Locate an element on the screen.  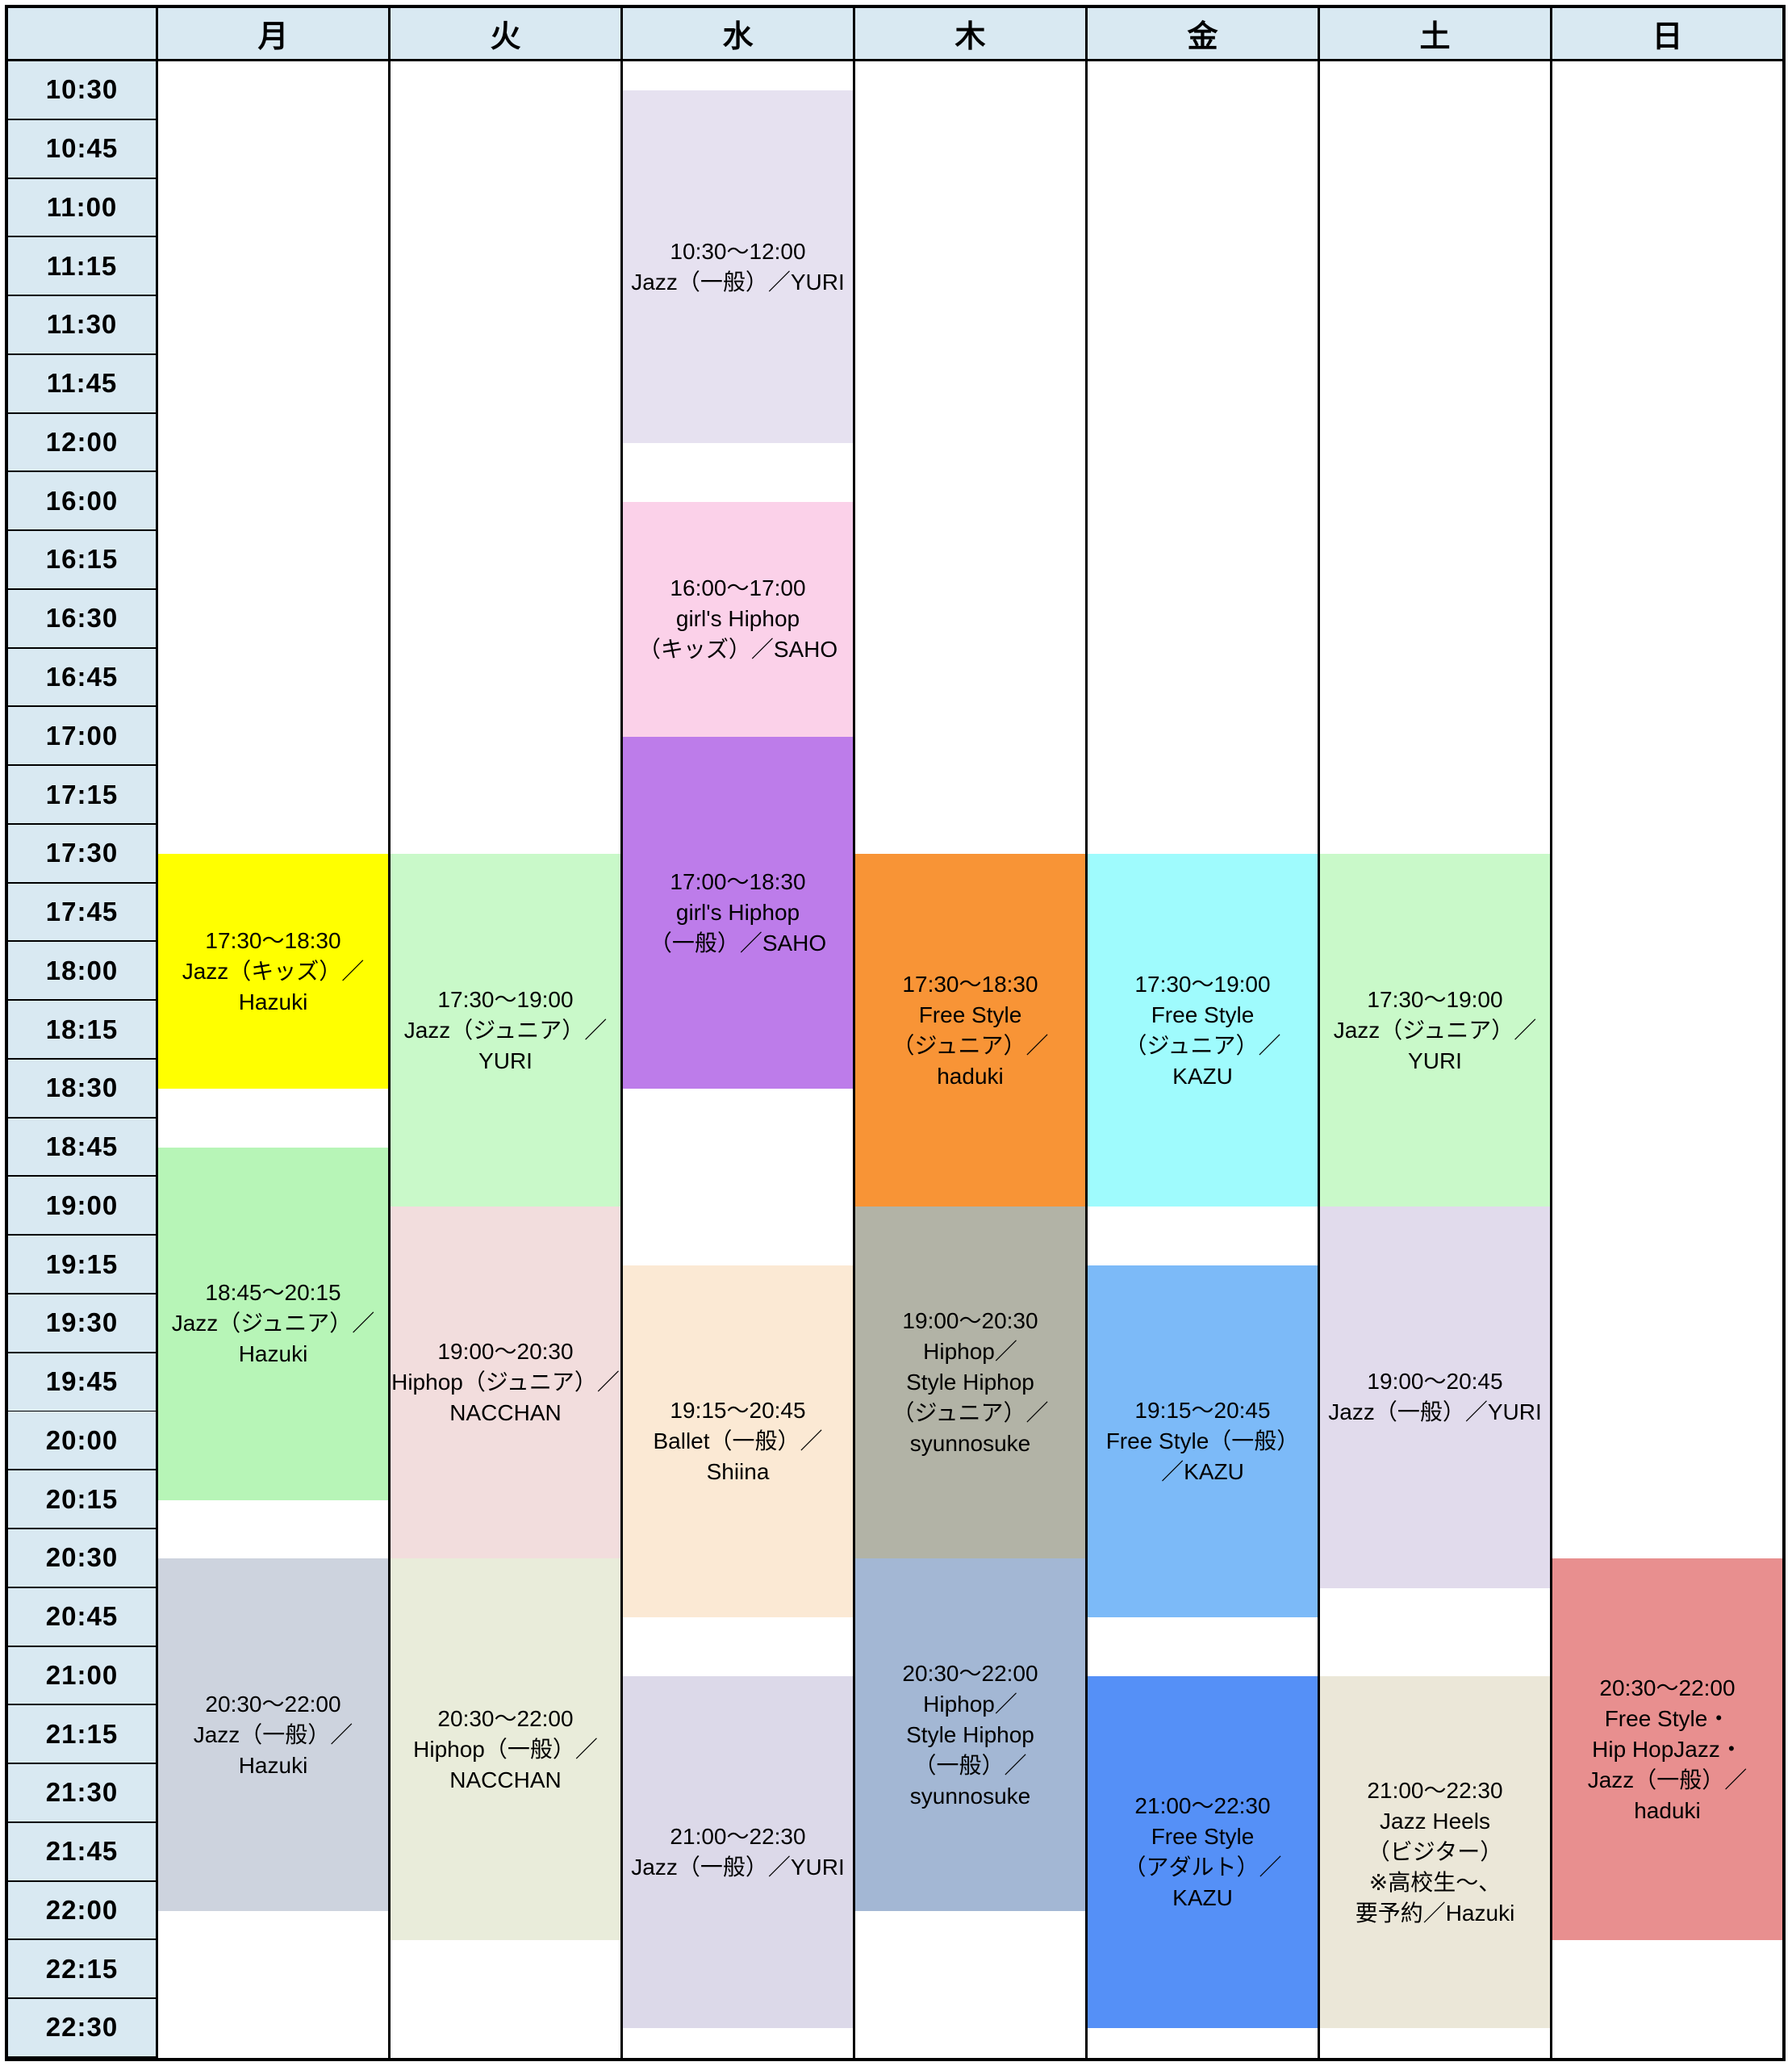
time-cell: 19:00 is located at coordinates (82, 1206).